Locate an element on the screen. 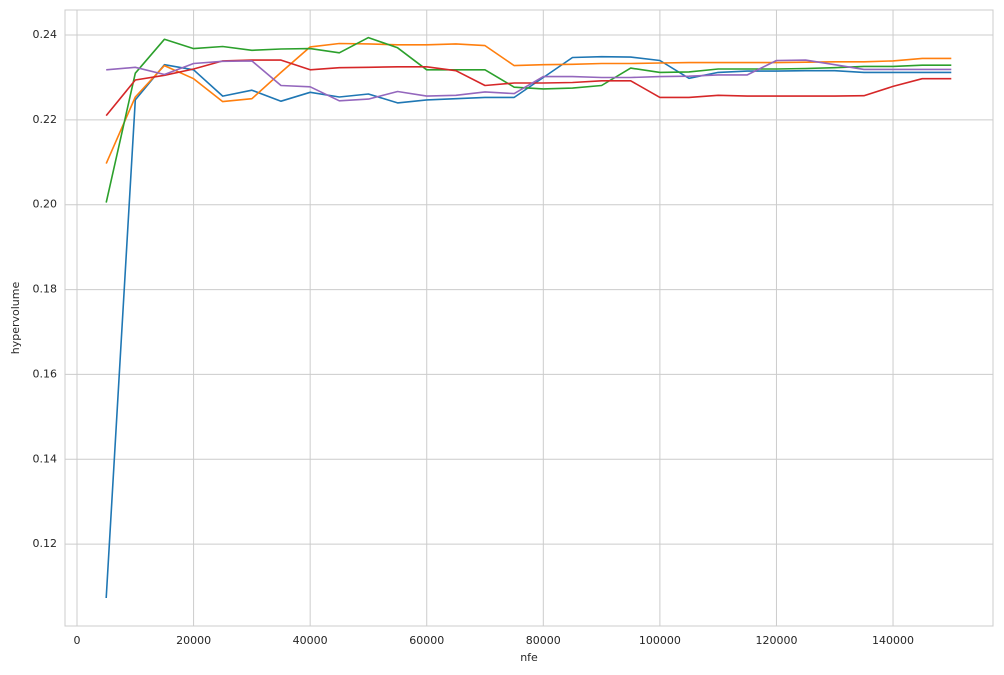 The width and height of the screenshot is (1004, 675). y-tick-label: 0.14 is located at coordinates (45, 458).